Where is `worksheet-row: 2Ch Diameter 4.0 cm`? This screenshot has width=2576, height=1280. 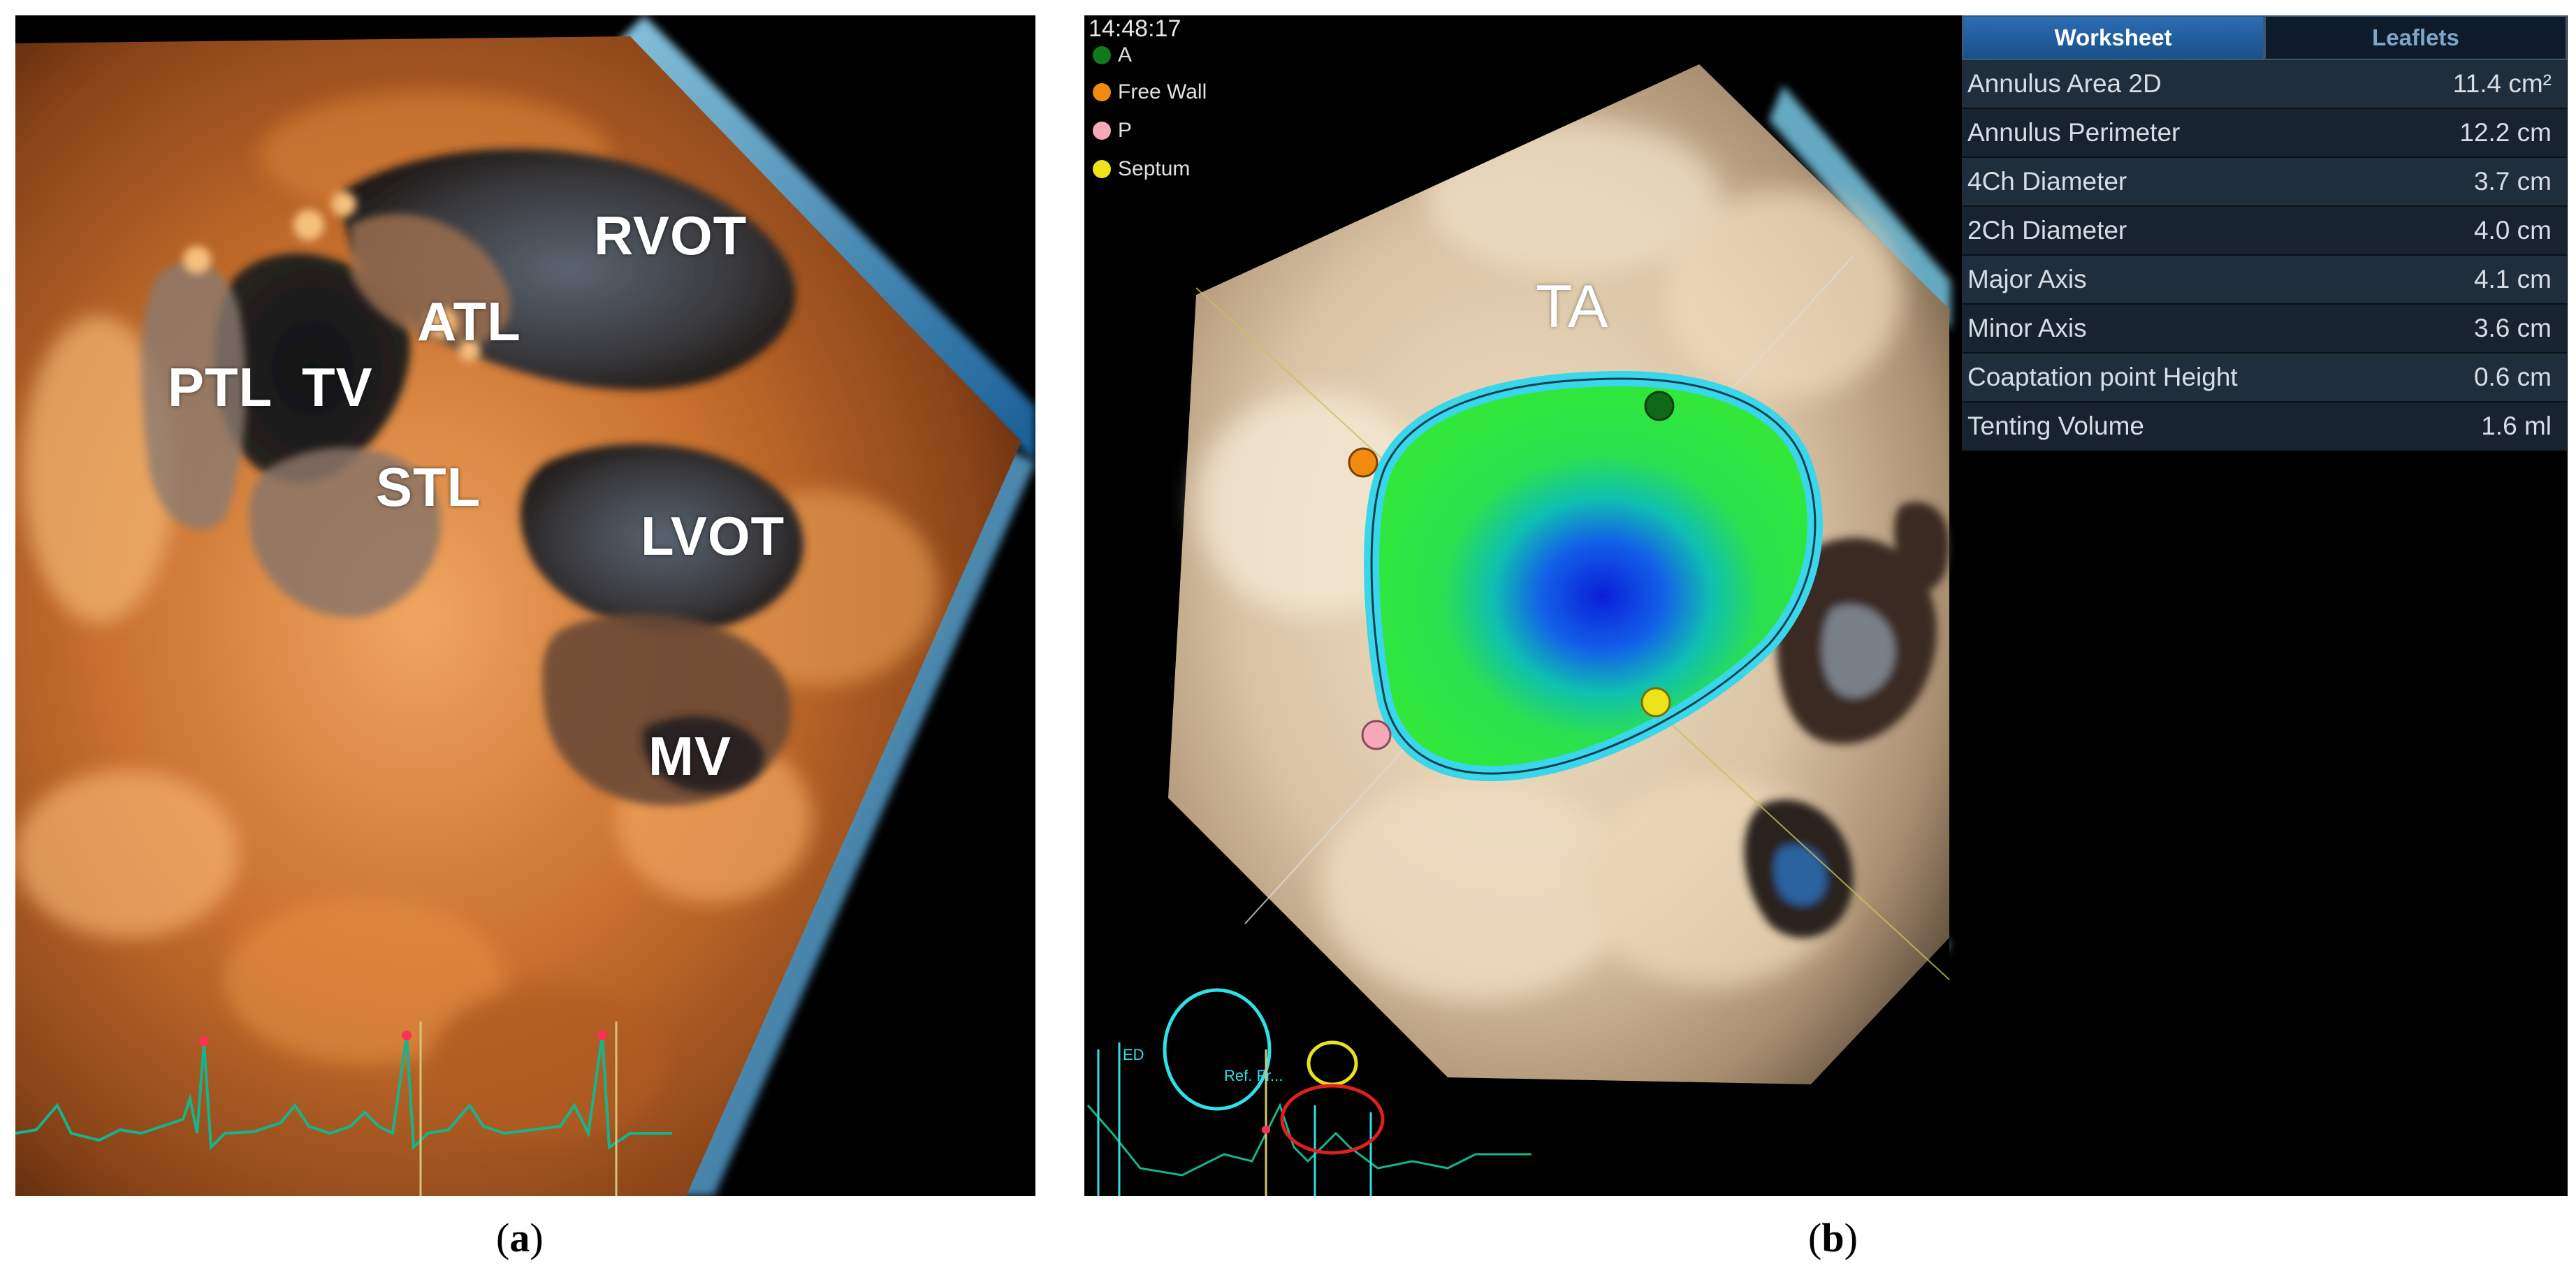 worksheet-row: 2Ch Diameter 4.0 cm is located at coordinates (2264, 231).